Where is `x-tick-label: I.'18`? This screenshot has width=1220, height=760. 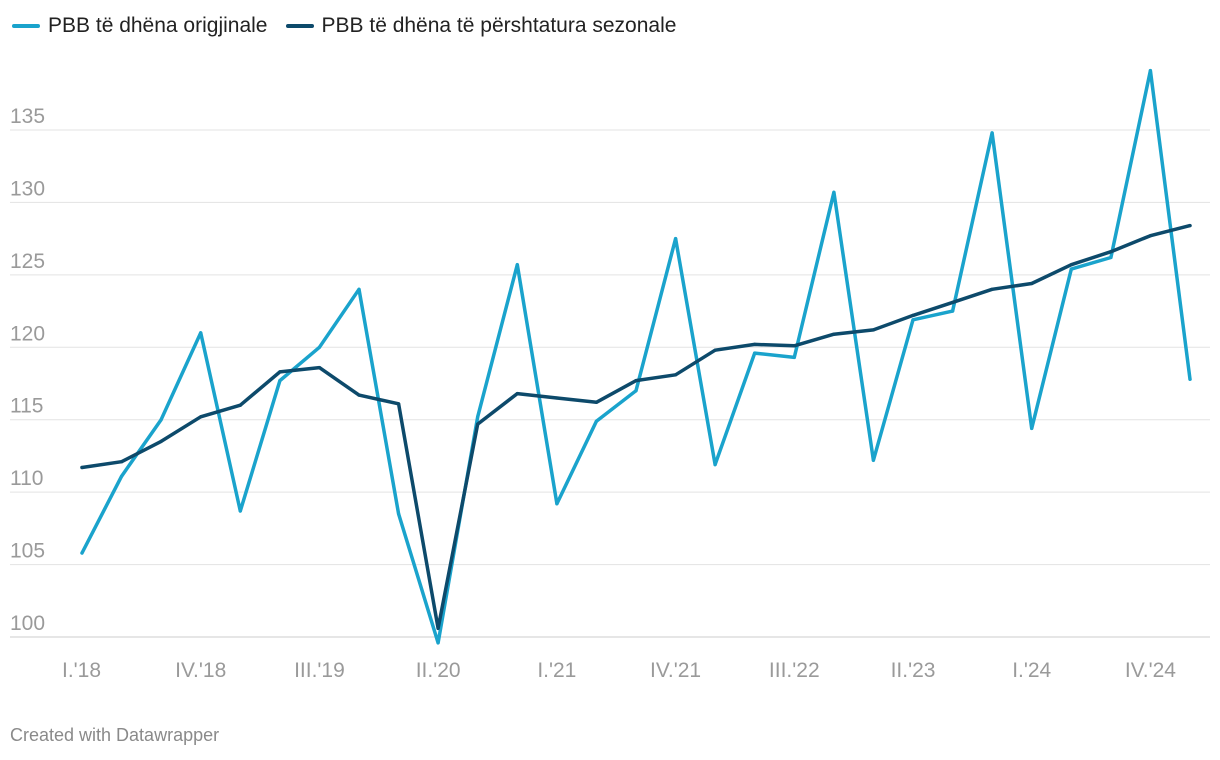
x-tick-label: I.'18 is located at coordinates (81, 670).